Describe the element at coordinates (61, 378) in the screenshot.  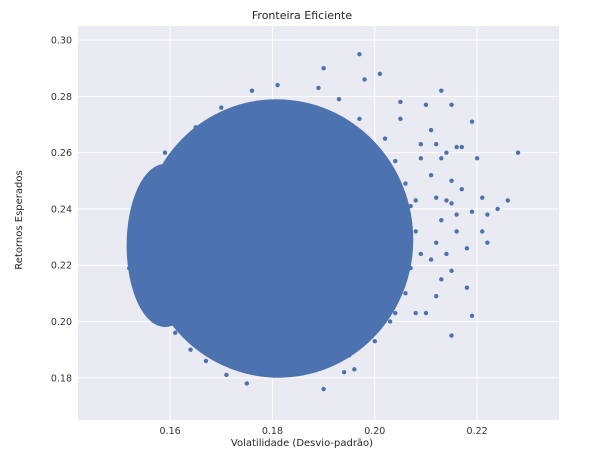
I see `y-tick-label: 0.18` at that location.